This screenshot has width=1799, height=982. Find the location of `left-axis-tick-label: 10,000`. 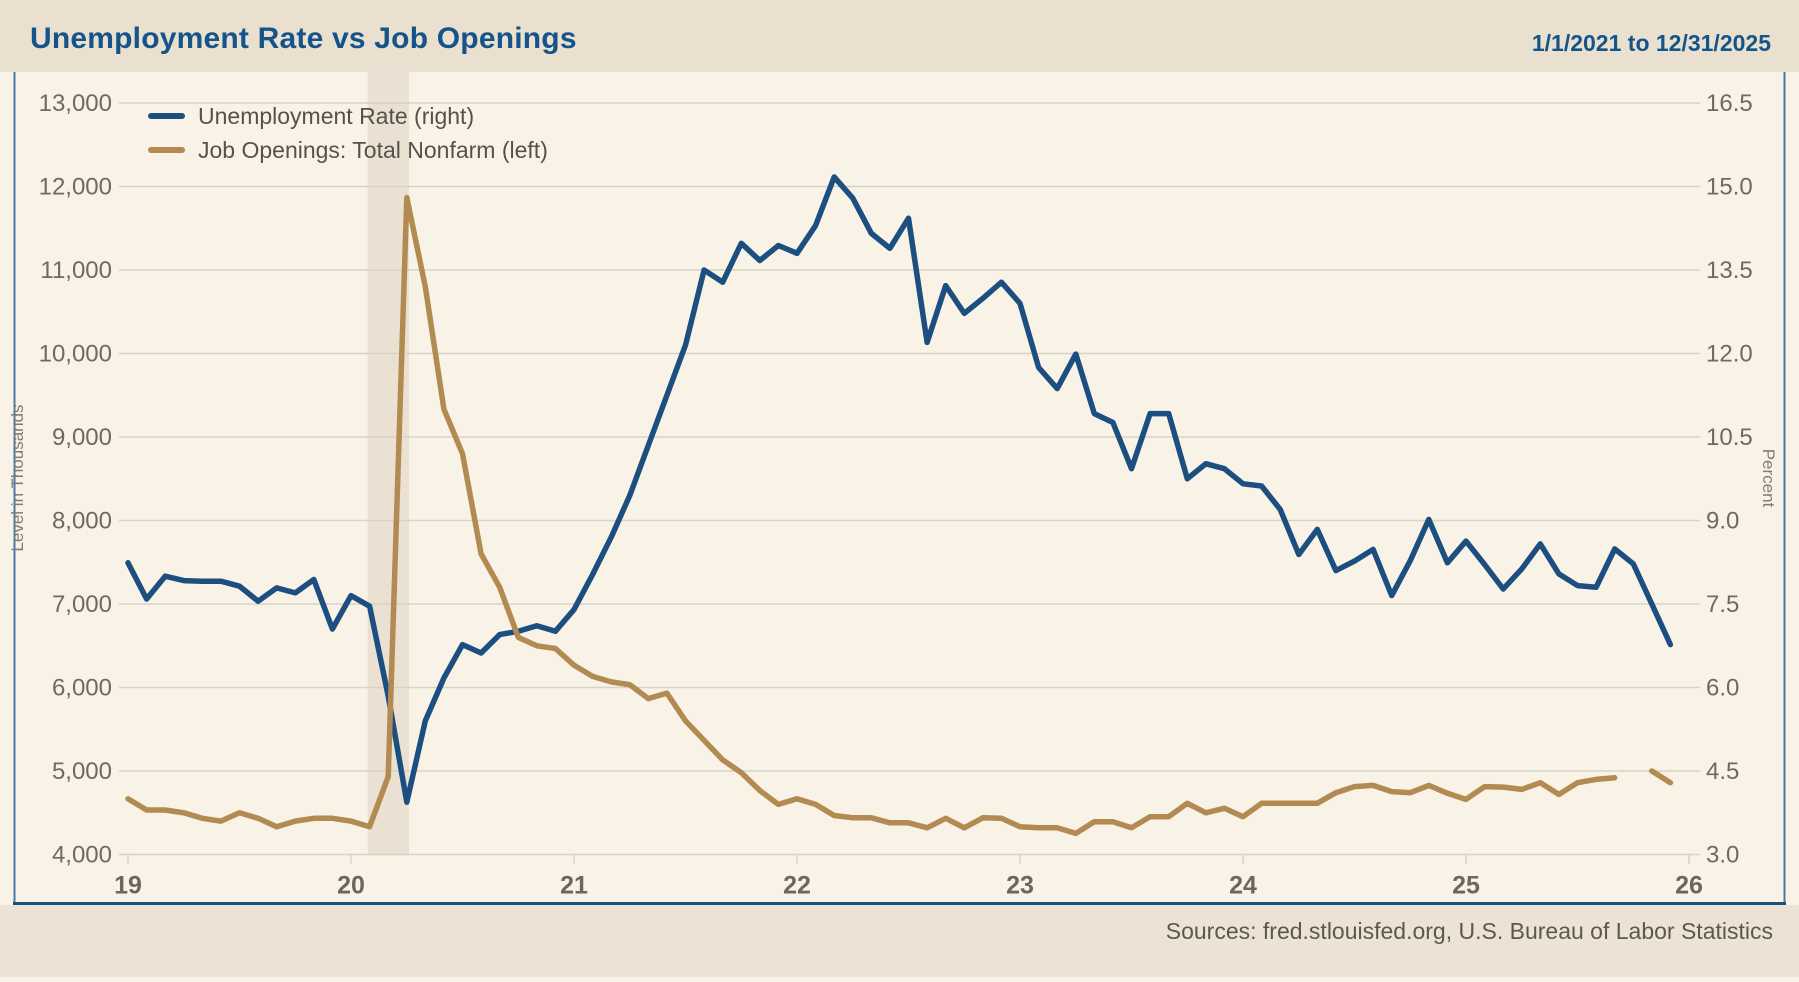

left-axis-tick-label: 10,000 is located at coordinates (75, 354).